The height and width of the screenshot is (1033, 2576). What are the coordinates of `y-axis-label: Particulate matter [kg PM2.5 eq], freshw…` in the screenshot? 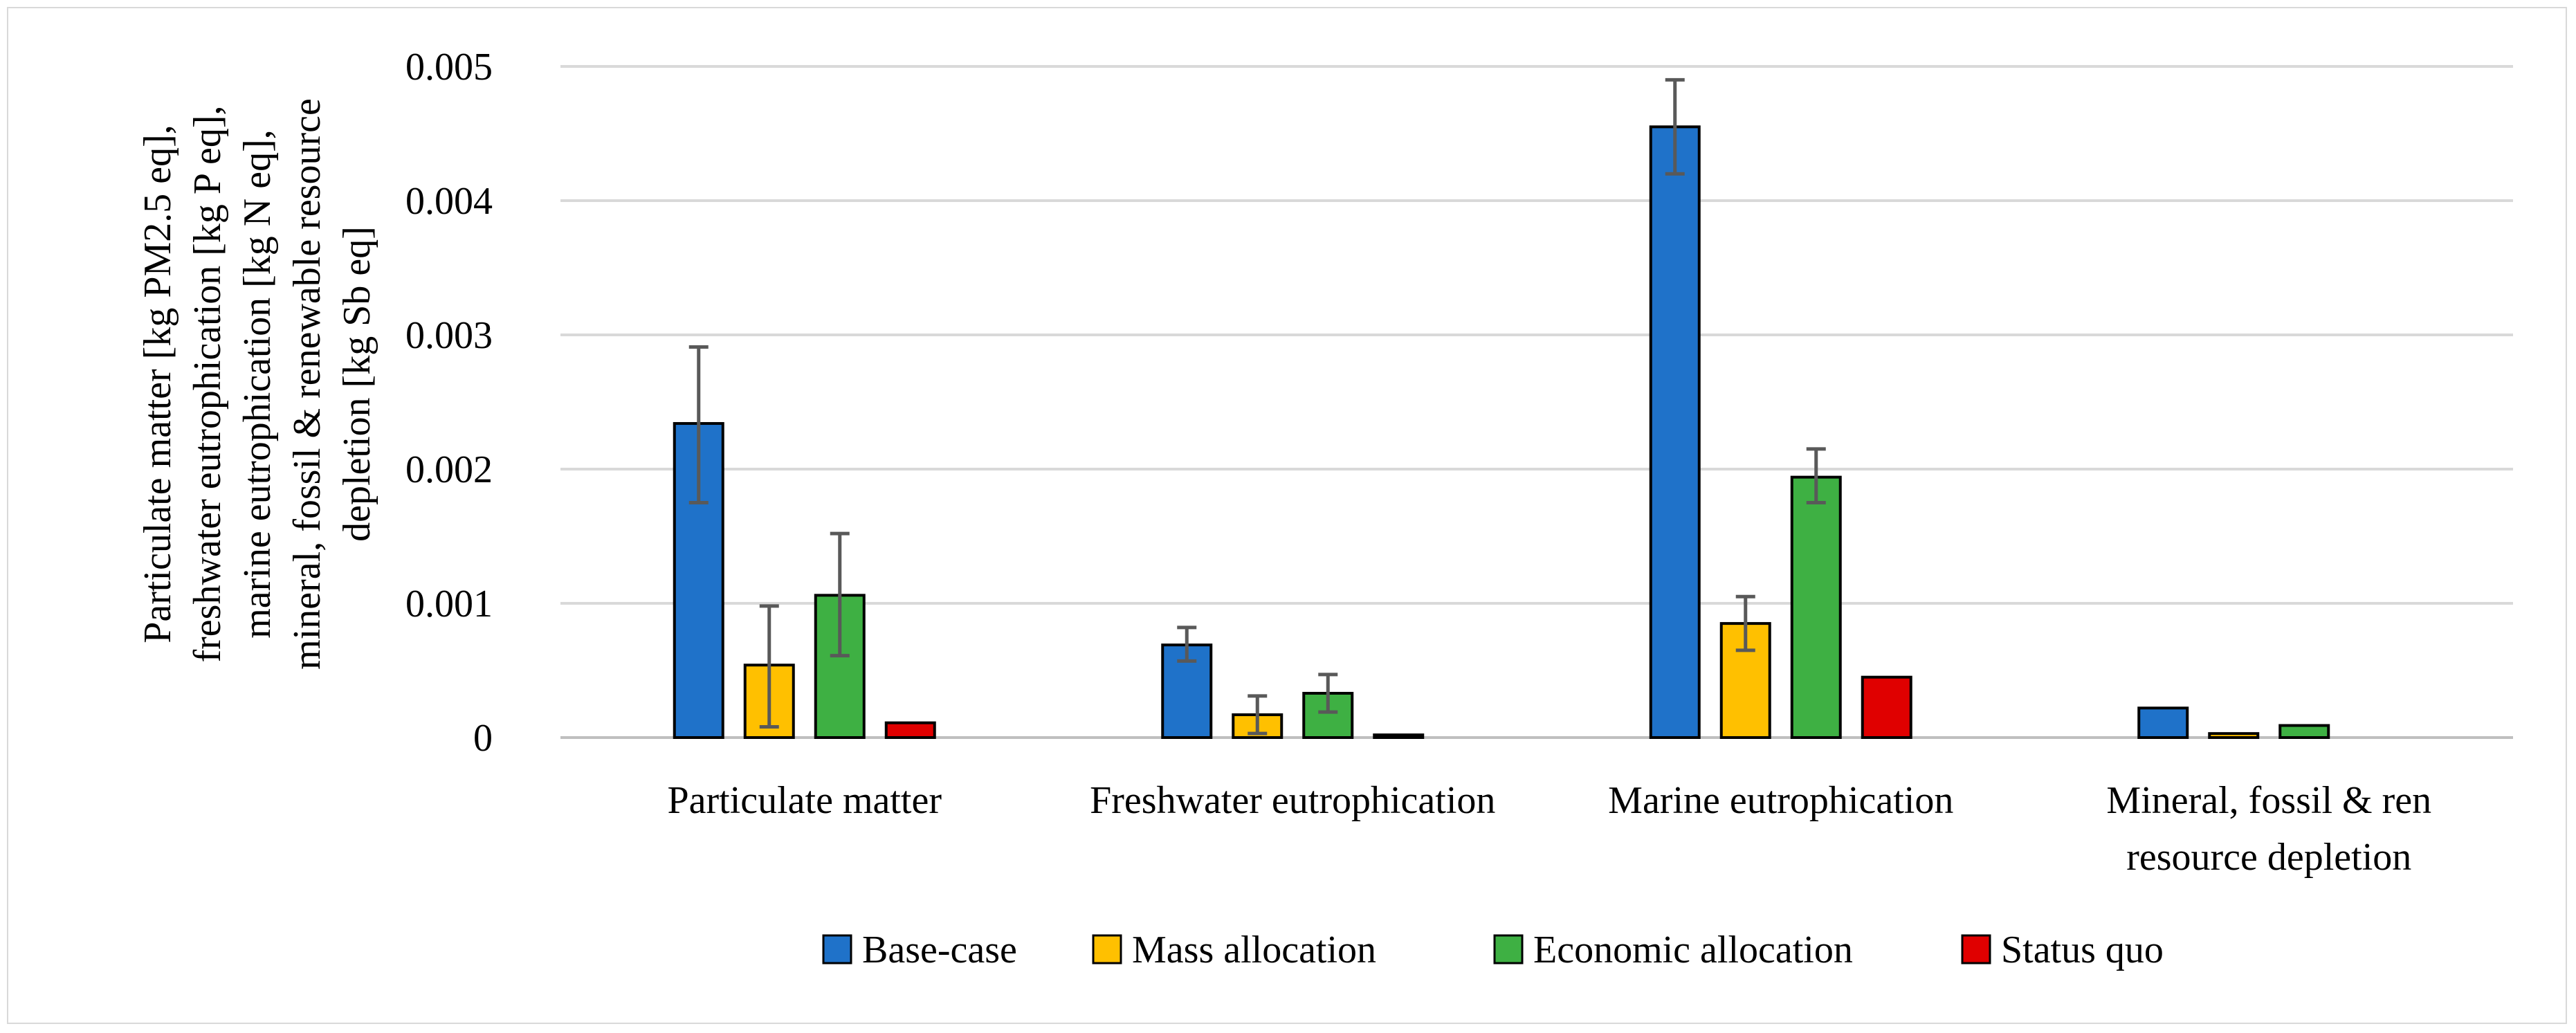 It's located at (258, 384).